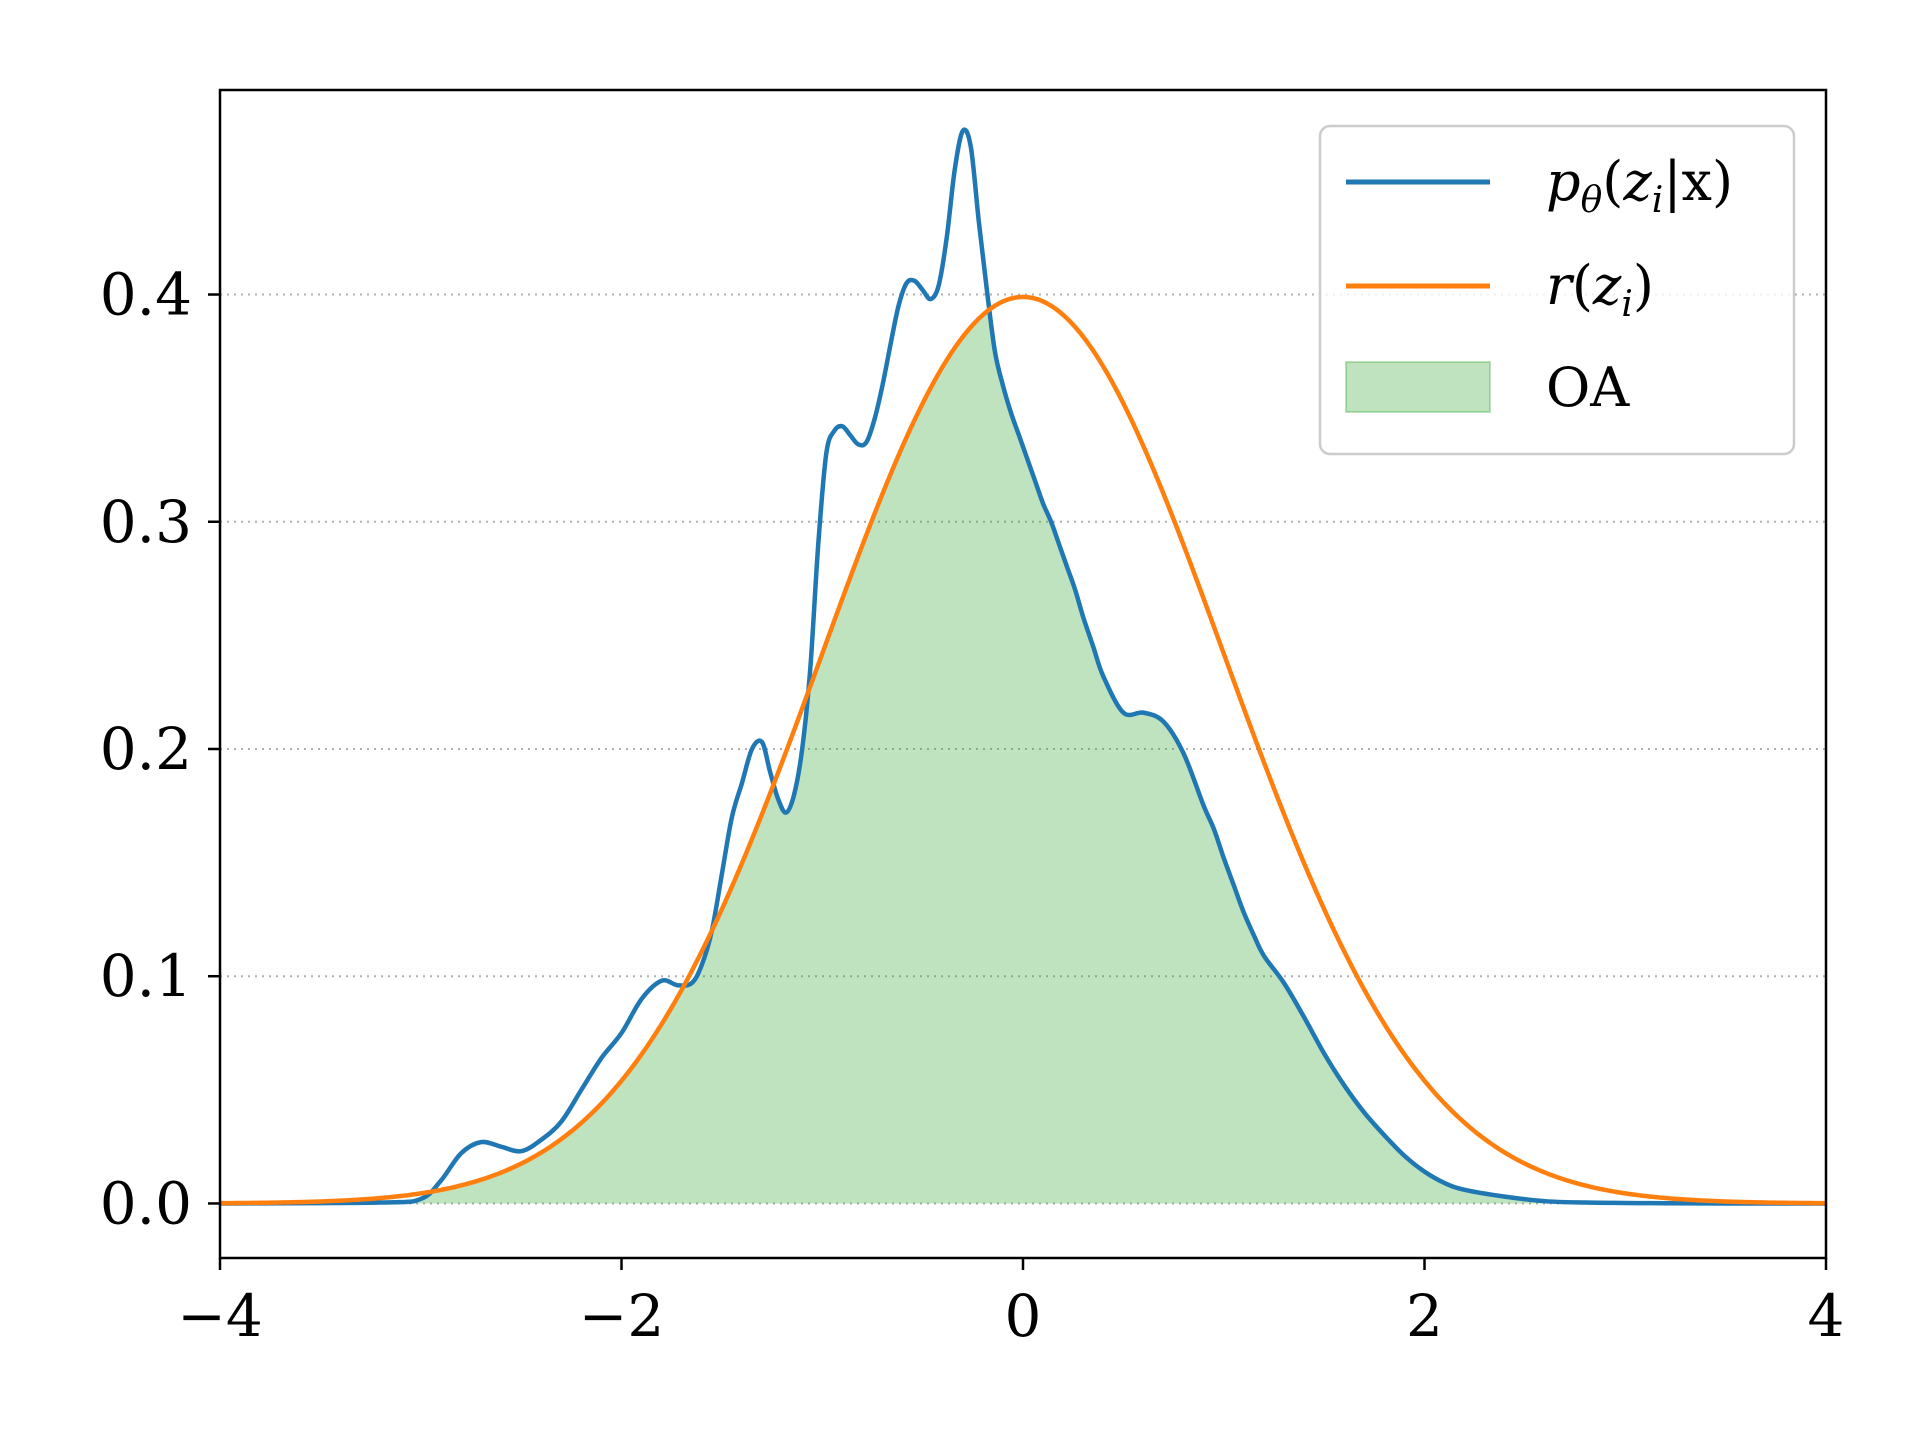 This screenshot has width=1920, height=1440. I want to click on legend-swatch-oa, so click(1418, 387).